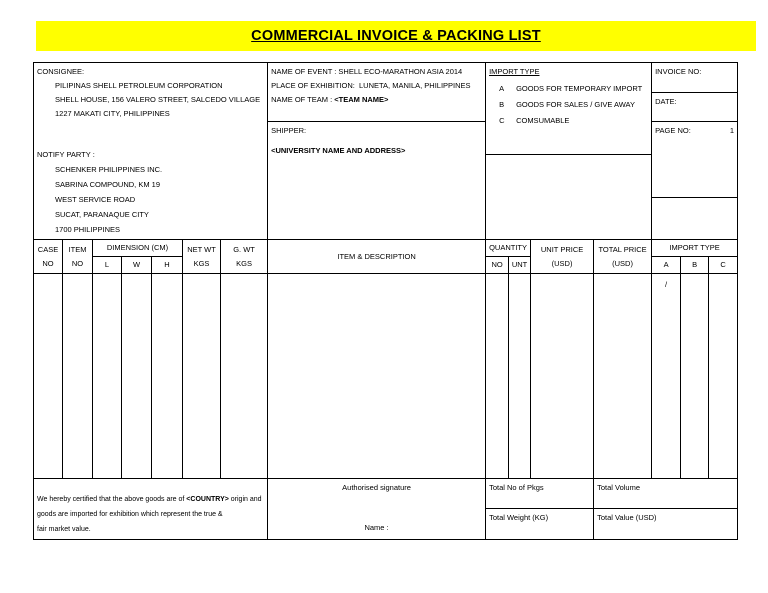 This screenshot has height=593, width=768. Describe the element at coordinates (514, 71) in the screenshot. I see `import-type-label: IMPORT TYPE` at that location.